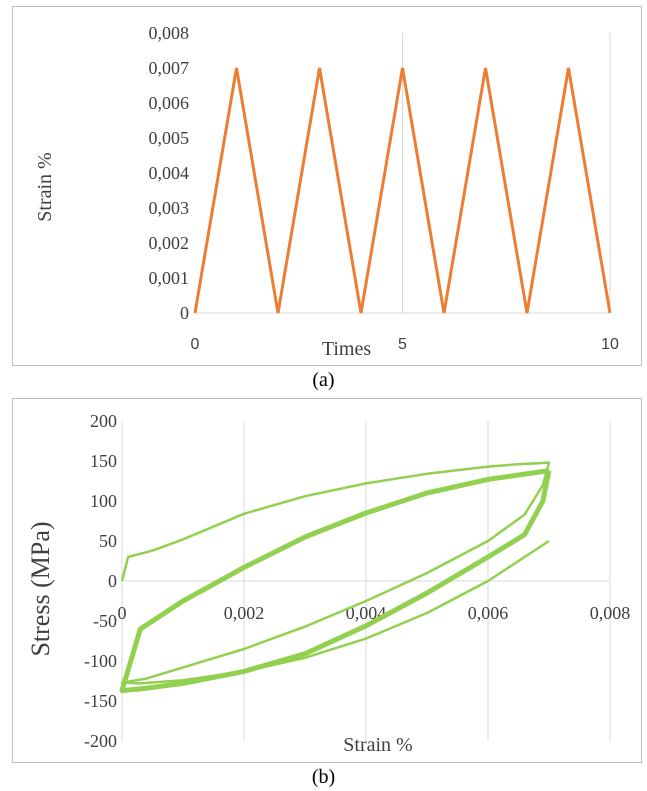 The width and height of the screenshot is (647, 791). I want to click on y-tick-label: 0,002, so click(169, 243).